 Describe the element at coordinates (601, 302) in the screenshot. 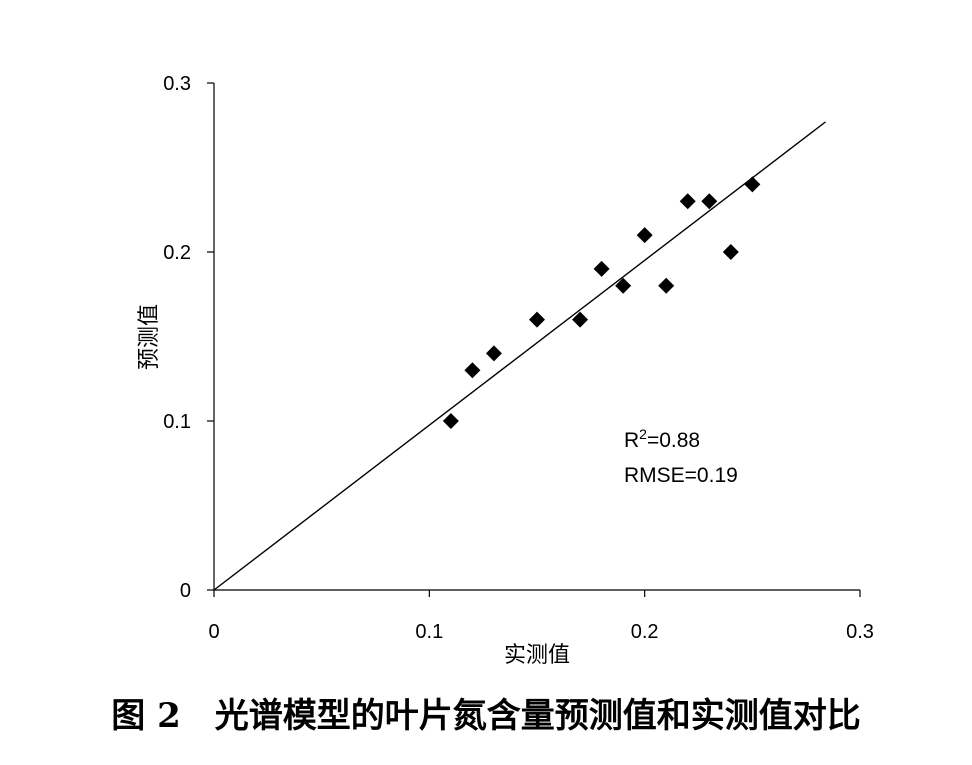

I see `data-points` at that location.